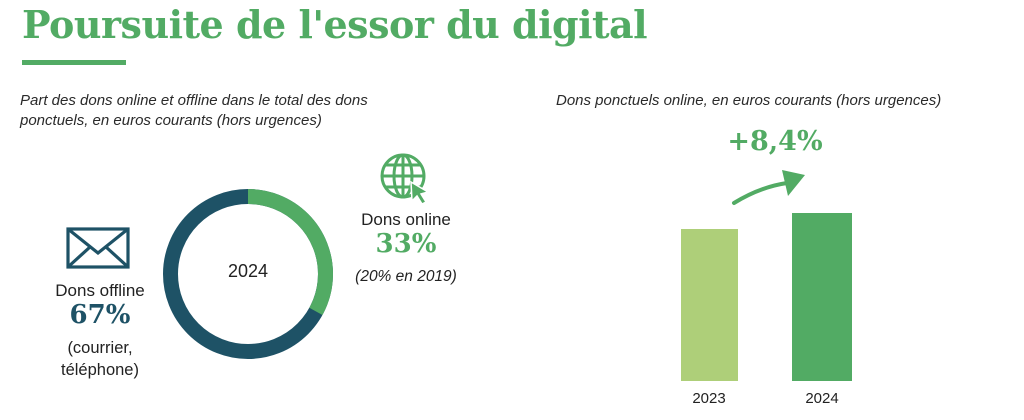 This screenshot has width=1024, height=420. What do you see at coordinates (406, 244) in the screenshot?
I see `online-percent: 33%` at bounding box center [406, 244].